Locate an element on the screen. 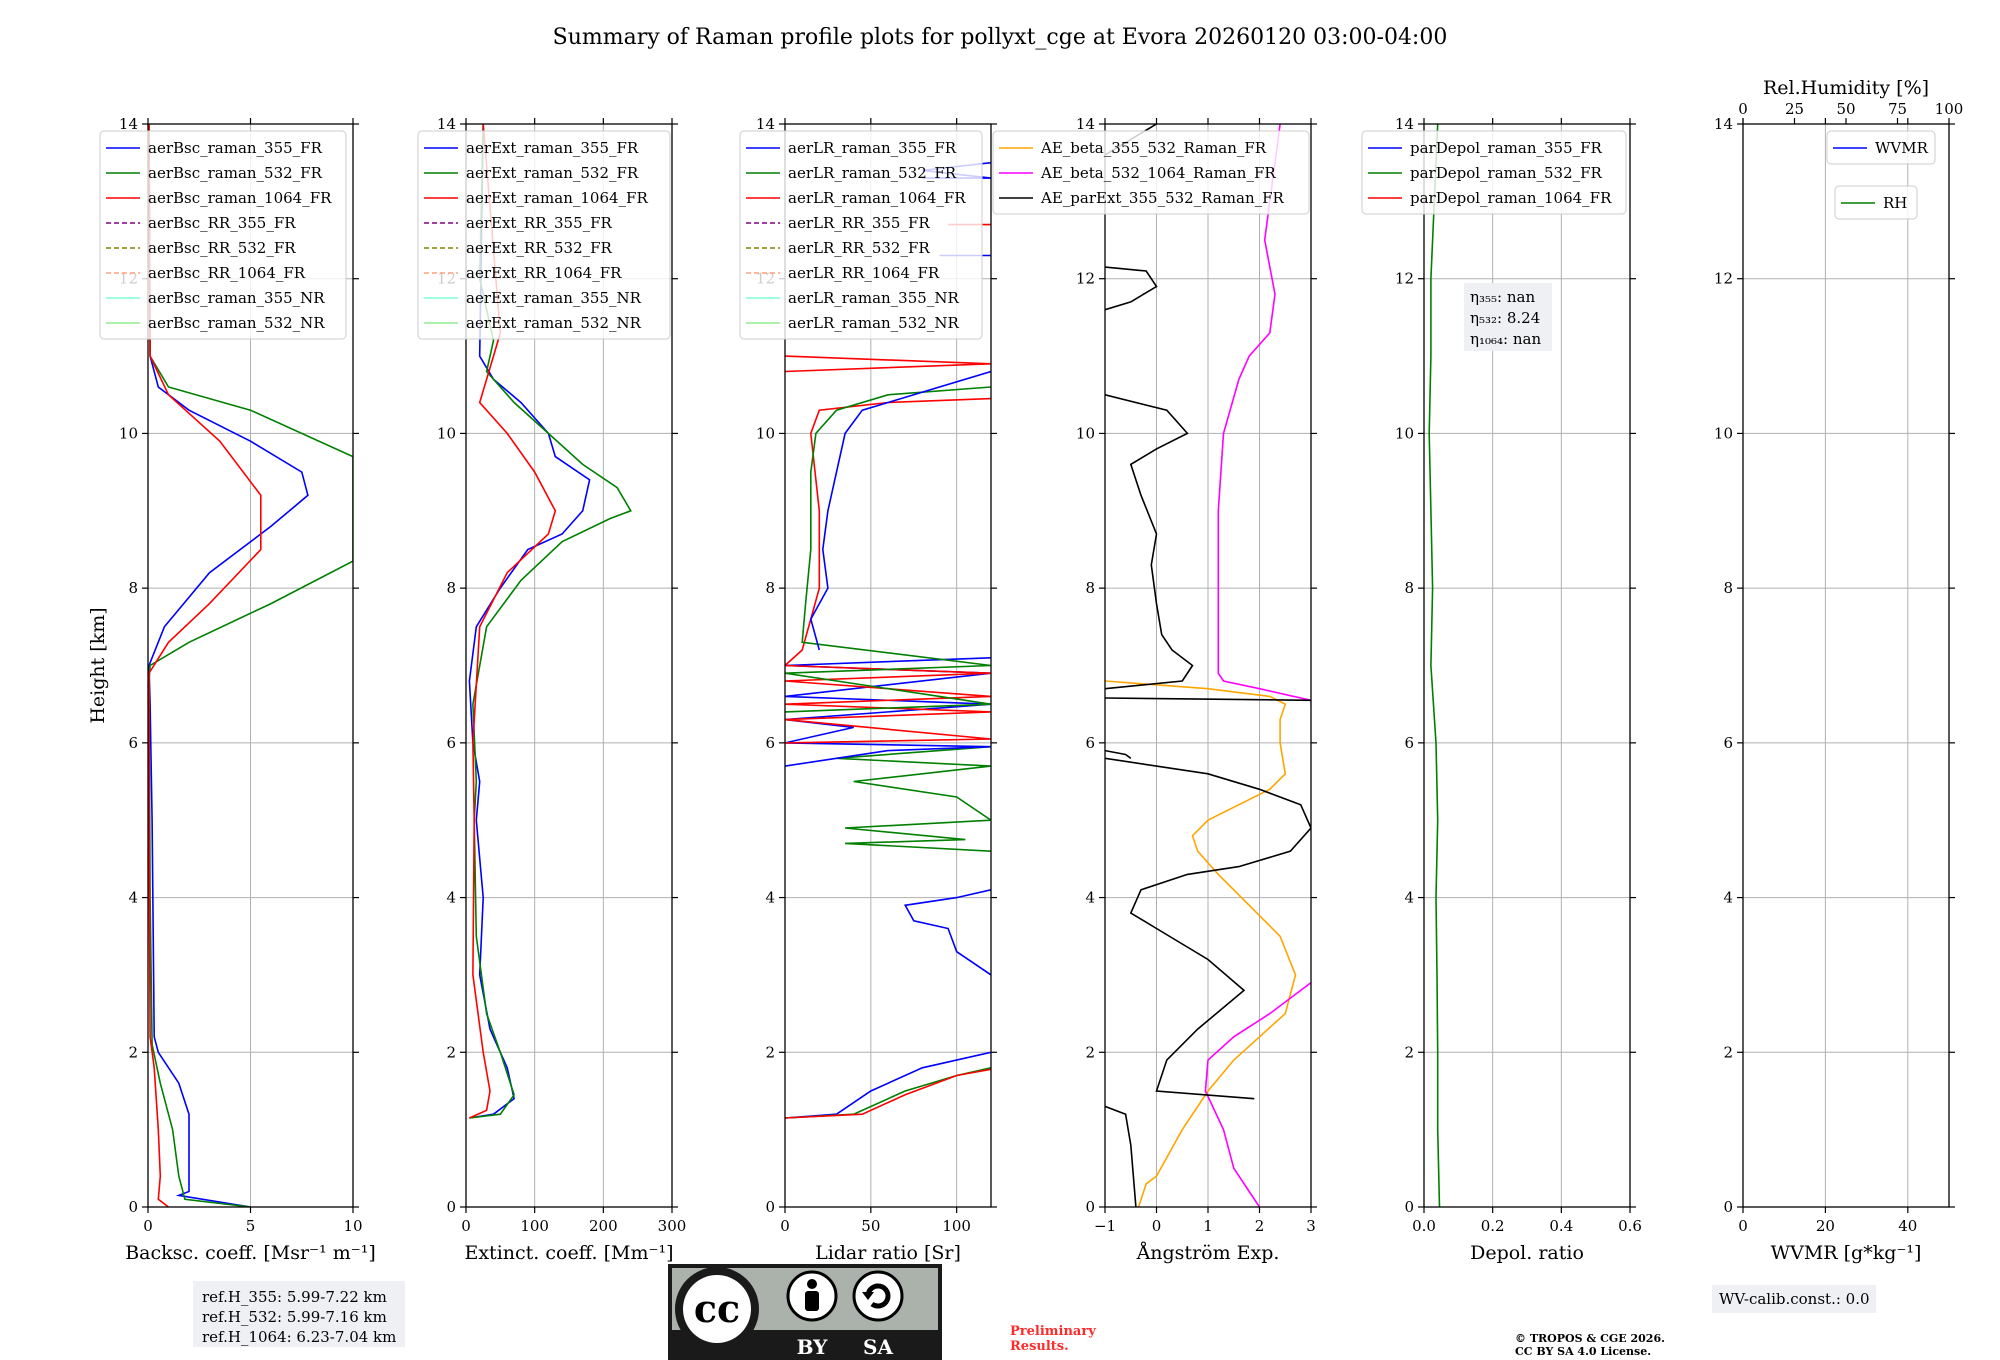 This screenshot has width=2000, height=1360. top-x-tick-label: 100 is located at coordinates (1949, 109).